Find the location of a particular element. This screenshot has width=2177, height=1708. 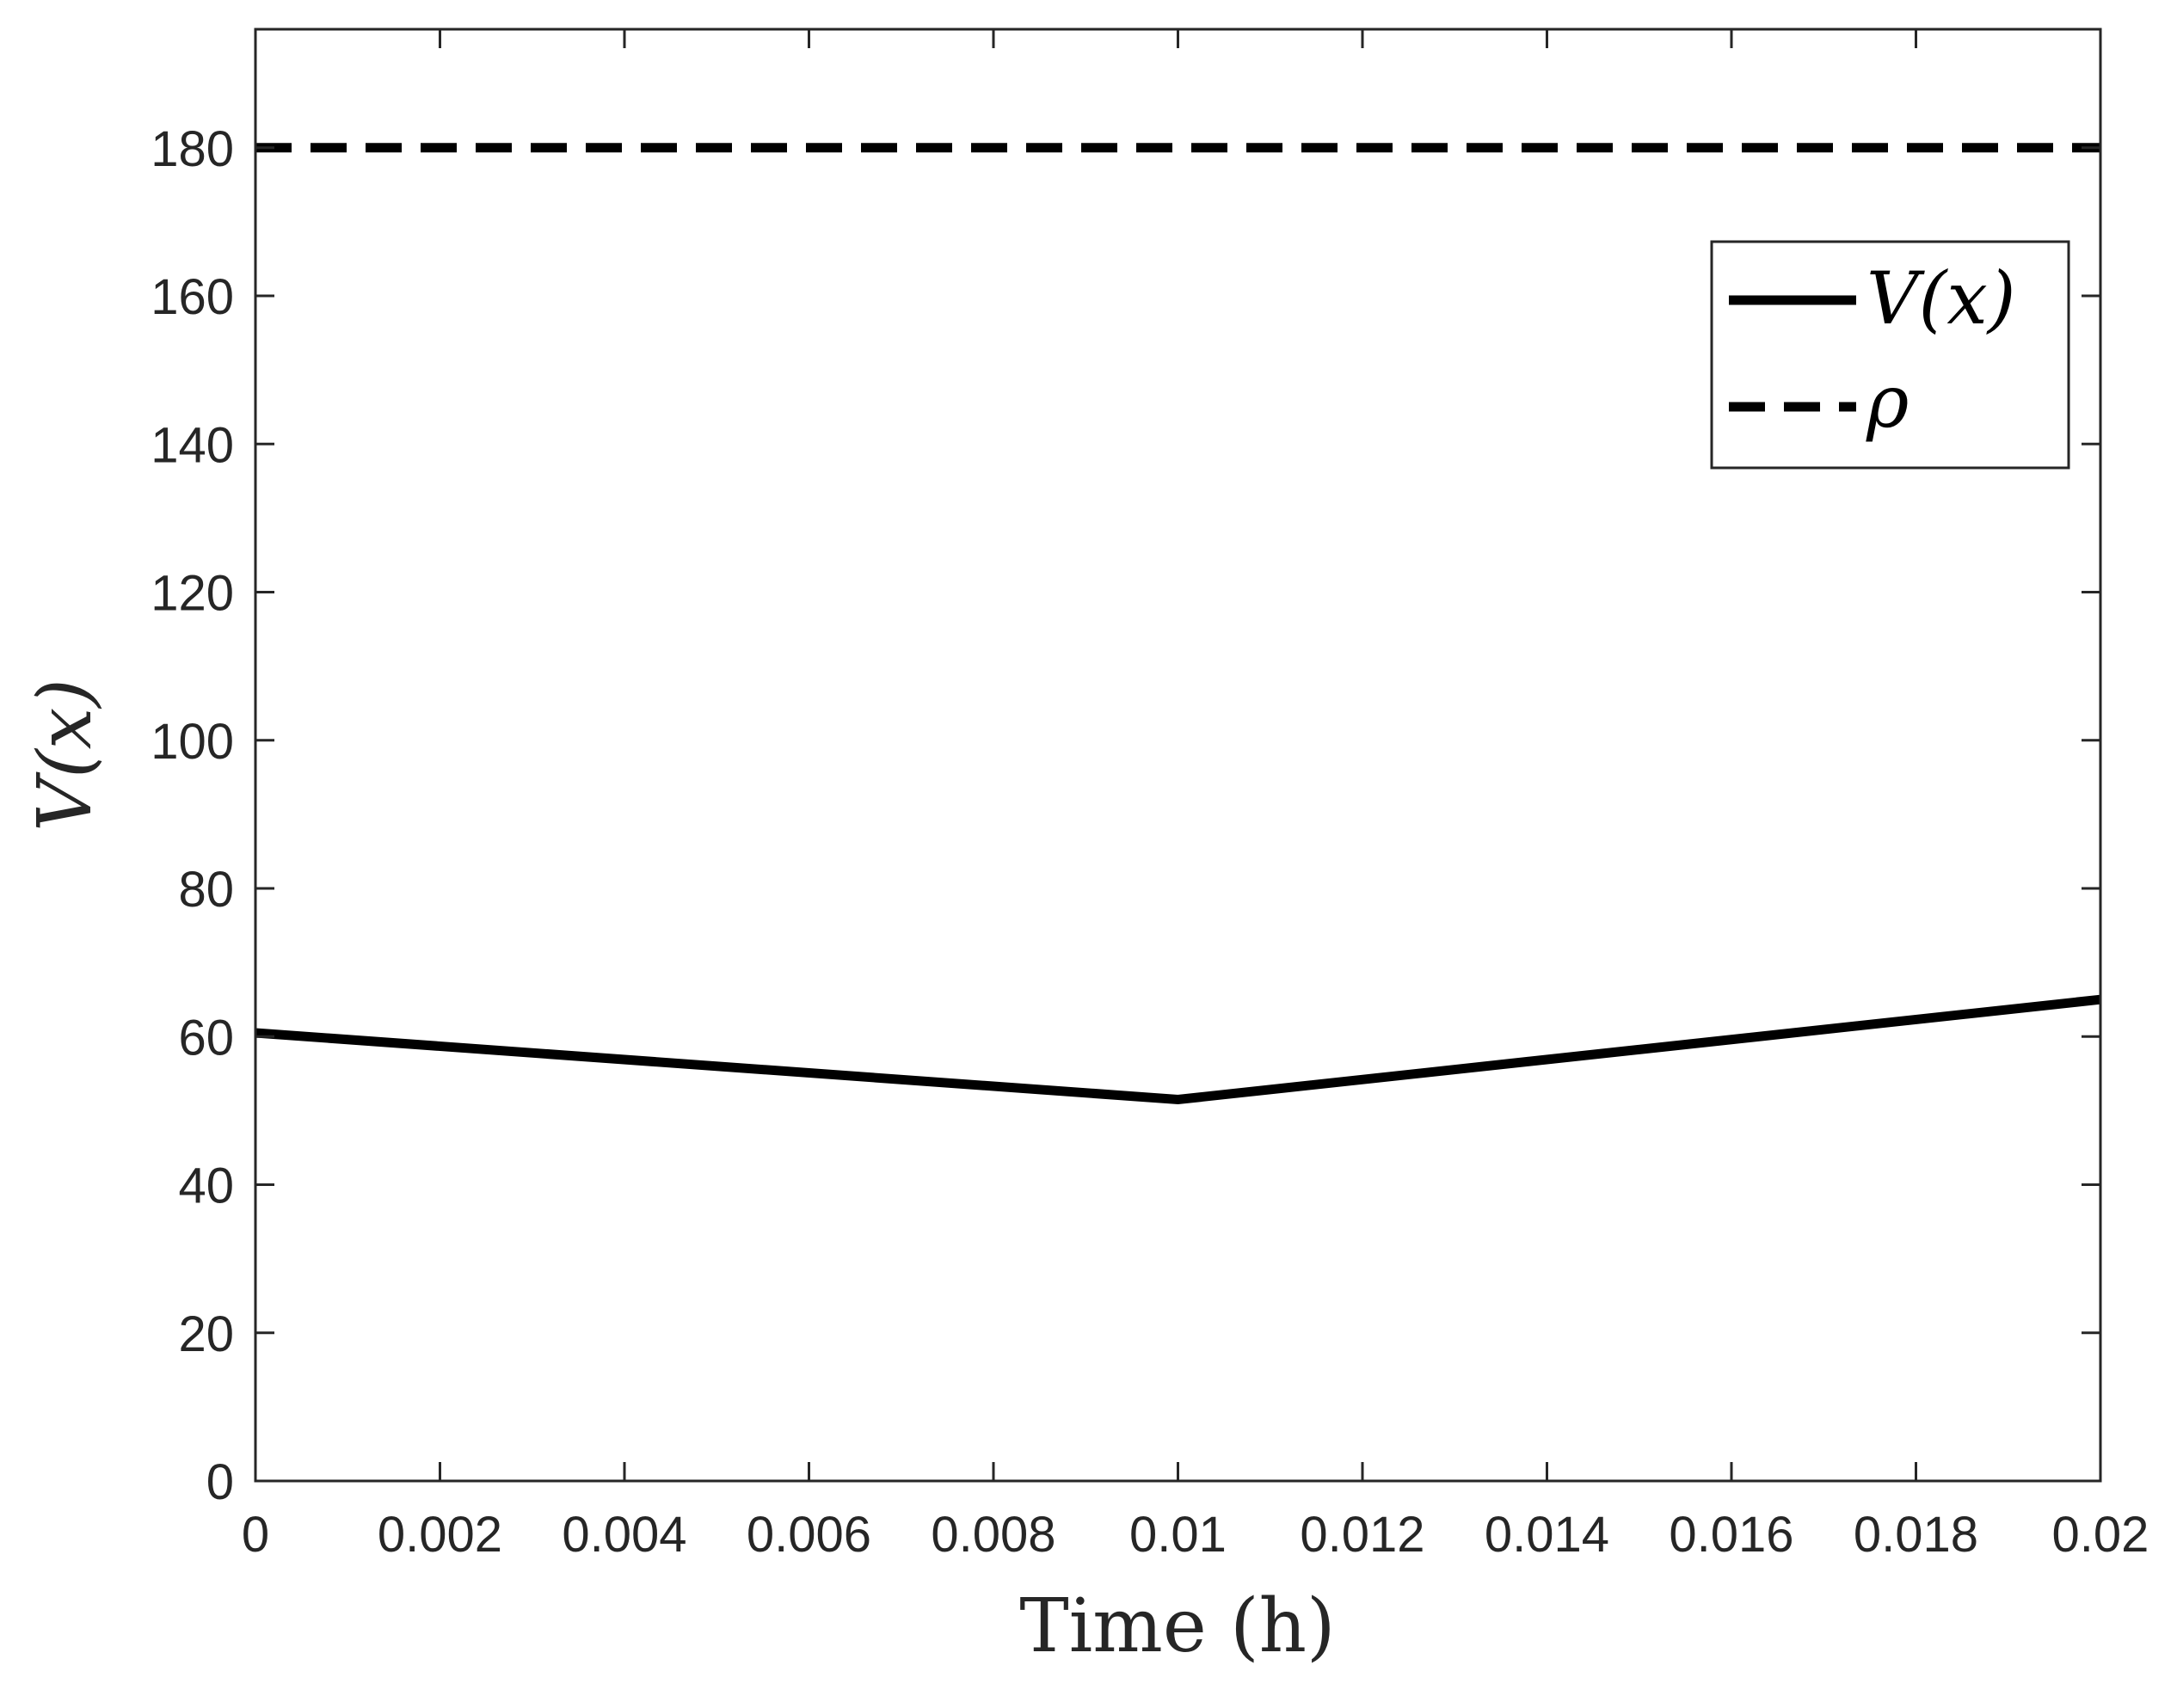

x-tick-label: 0.004 is located at coordinates (624, 1535).